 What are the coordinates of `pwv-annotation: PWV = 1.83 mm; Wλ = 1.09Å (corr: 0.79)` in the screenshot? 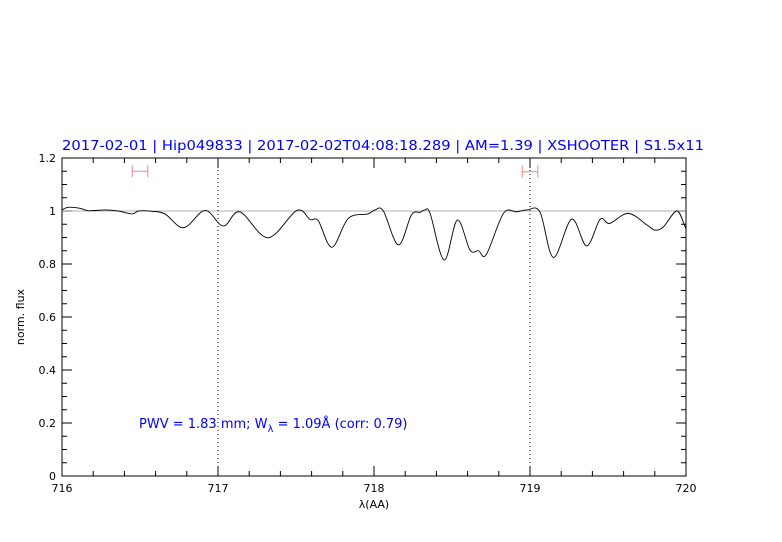 It's located at (273, 425).